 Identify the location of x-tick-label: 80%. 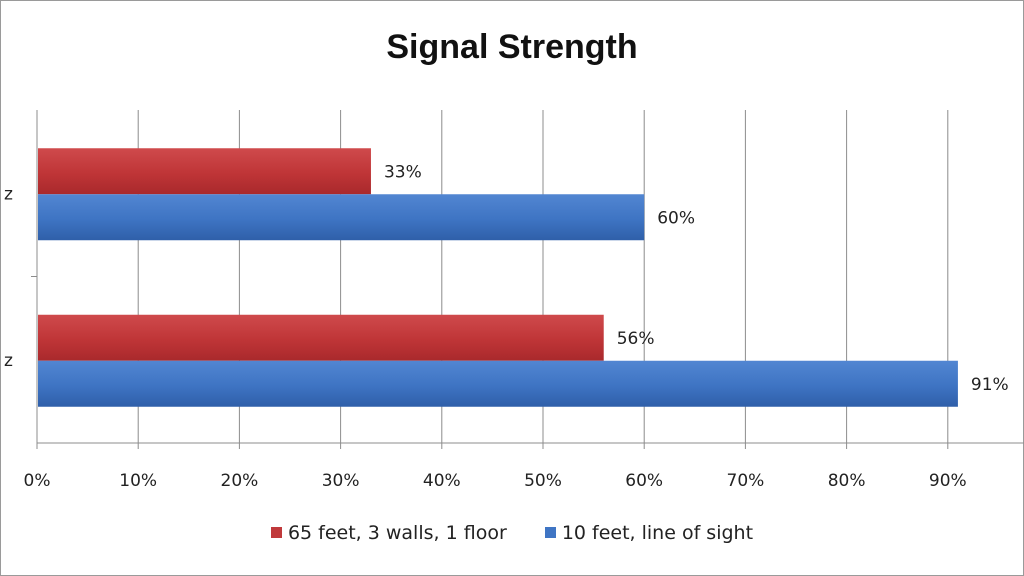
(847, 481).